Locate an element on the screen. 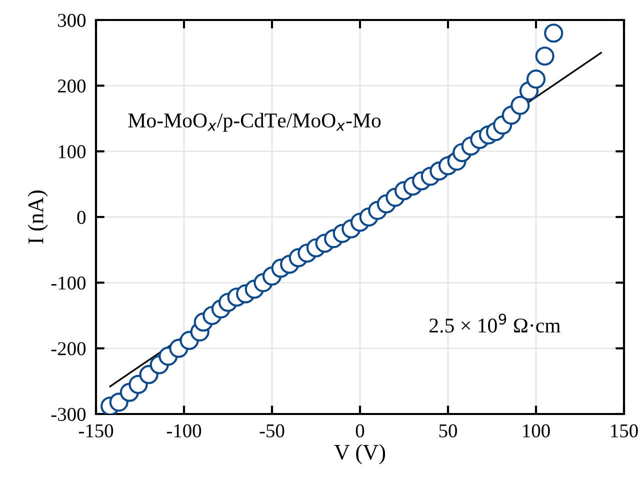  x-tick-label: 150 is located at coordinates (624, 431).